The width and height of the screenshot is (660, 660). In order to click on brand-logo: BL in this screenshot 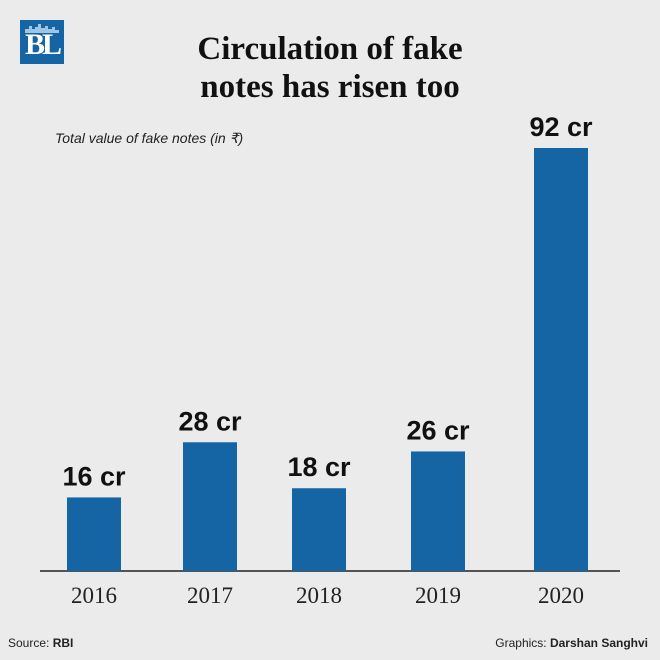, I will do `click(42, 42)`.